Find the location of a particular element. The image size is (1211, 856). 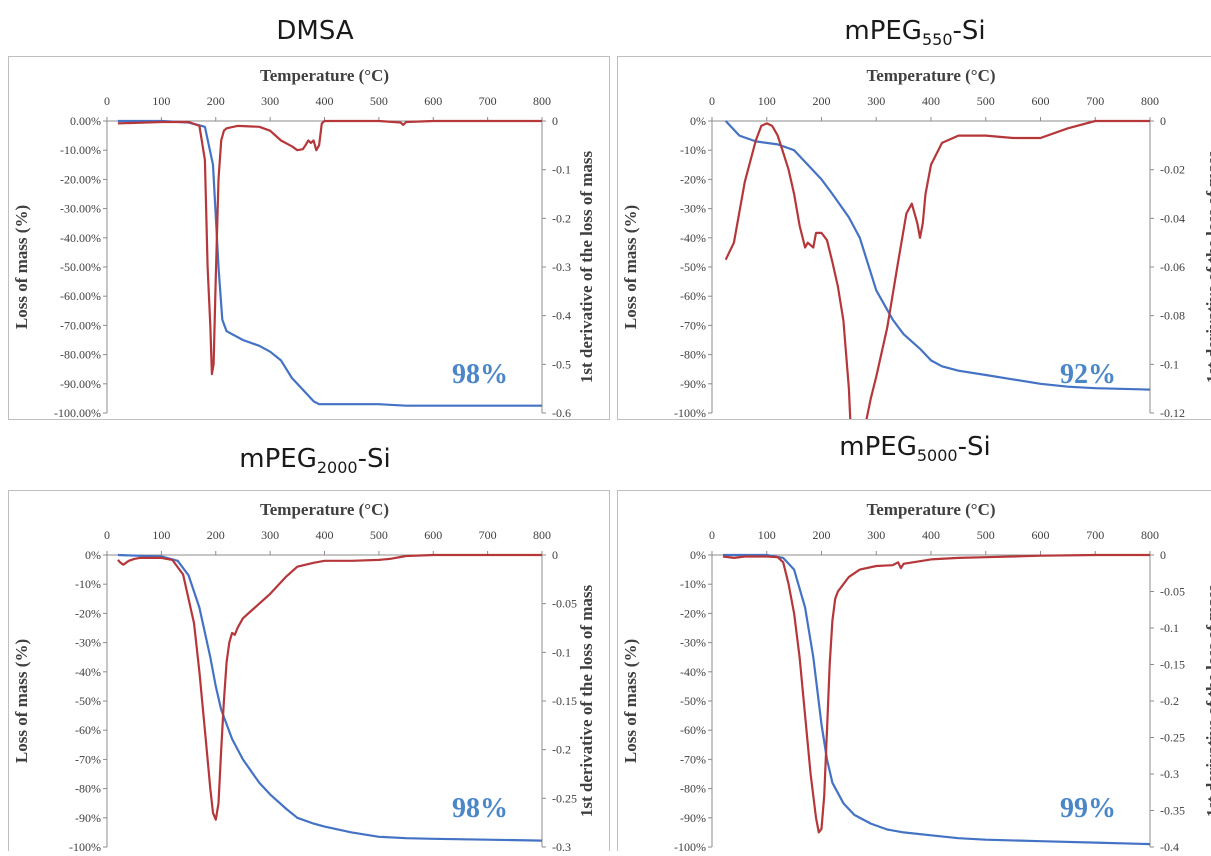

y-tick-label-right: -0.5 is located at coordinates (561, 364).